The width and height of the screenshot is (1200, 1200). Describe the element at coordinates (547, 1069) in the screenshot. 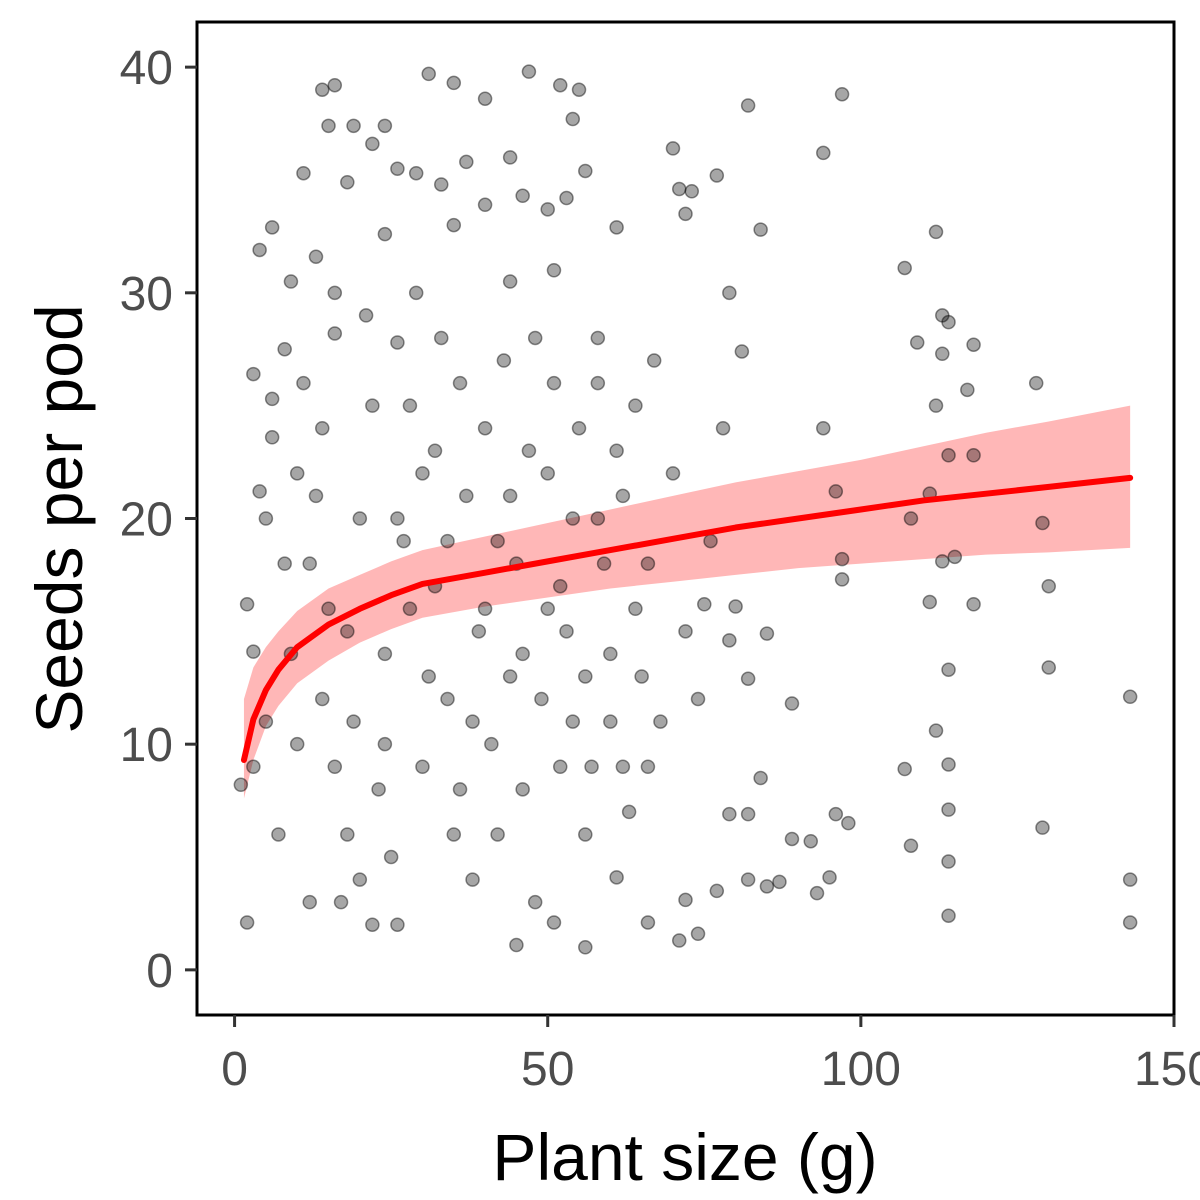

I see `x-tick-label: 50` at that location.